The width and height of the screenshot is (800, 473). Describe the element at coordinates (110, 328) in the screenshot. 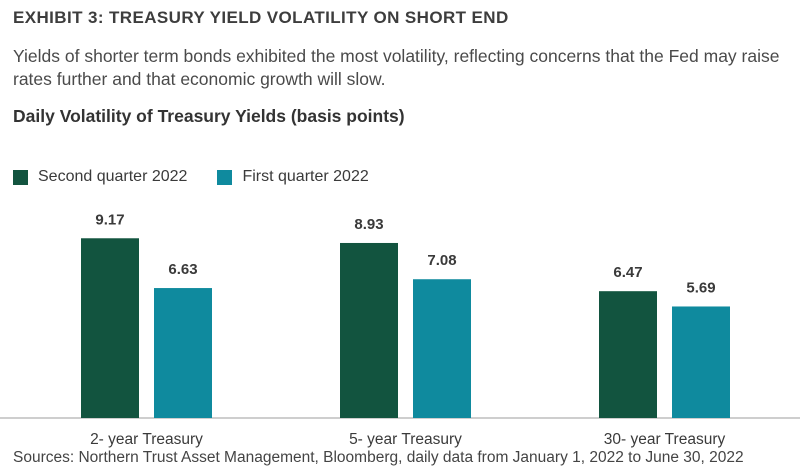

I see `bar-2-year-treasury-second-quarter-2022` at that location.